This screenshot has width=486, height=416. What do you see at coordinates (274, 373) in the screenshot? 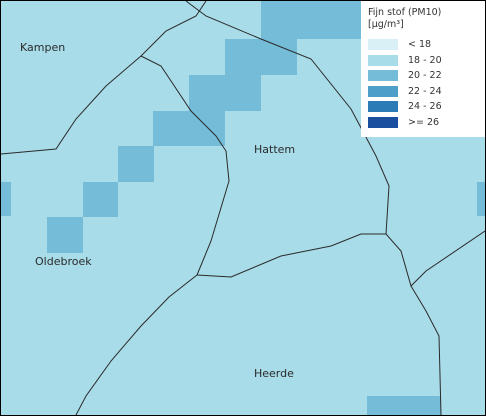
I see `place-label-heerde: Heerde` at bounding box center [274, 373].